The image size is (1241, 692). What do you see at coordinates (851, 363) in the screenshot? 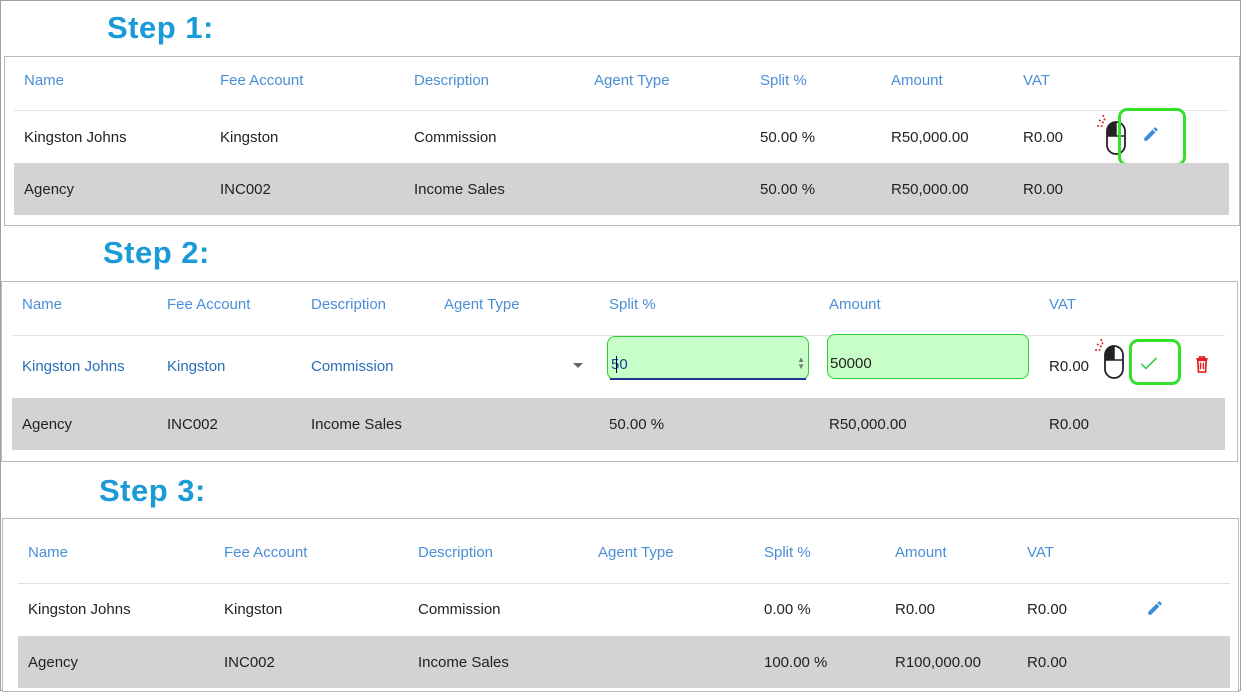
I see `amount-input-value: 50000` at bounding box center [851, 363].